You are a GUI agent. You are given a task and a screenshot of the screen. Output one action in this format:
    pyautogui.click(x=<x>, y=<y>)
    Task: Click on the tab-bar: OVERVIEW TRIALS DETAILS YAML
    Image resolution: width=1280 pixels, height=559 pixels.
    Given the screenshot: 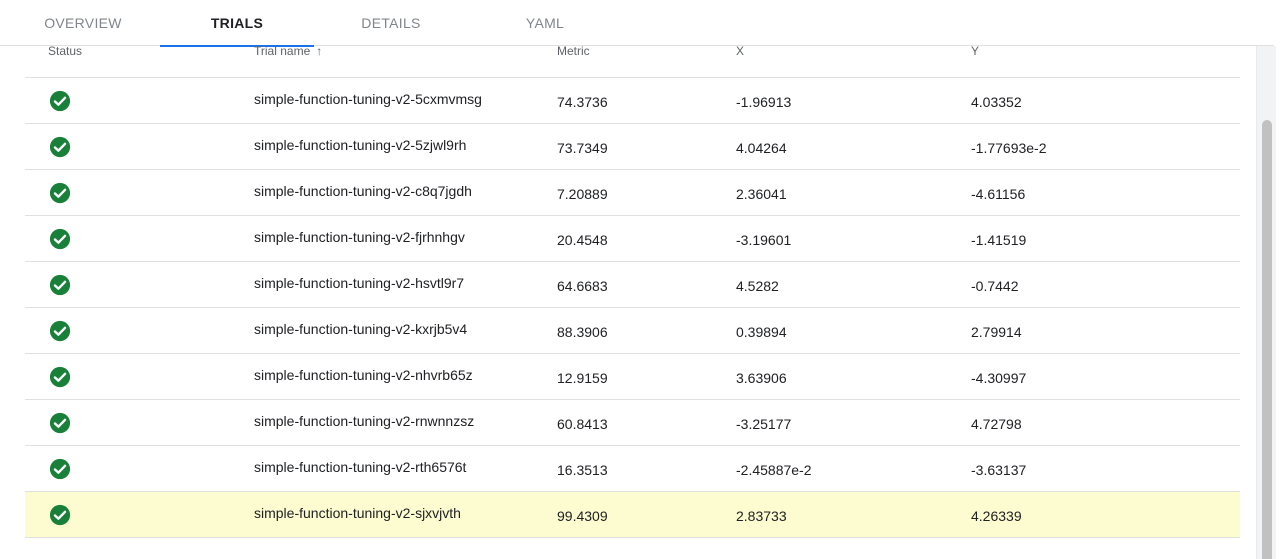 What is the action you would take?
    pyautogui.click(x=637, y=23)
    